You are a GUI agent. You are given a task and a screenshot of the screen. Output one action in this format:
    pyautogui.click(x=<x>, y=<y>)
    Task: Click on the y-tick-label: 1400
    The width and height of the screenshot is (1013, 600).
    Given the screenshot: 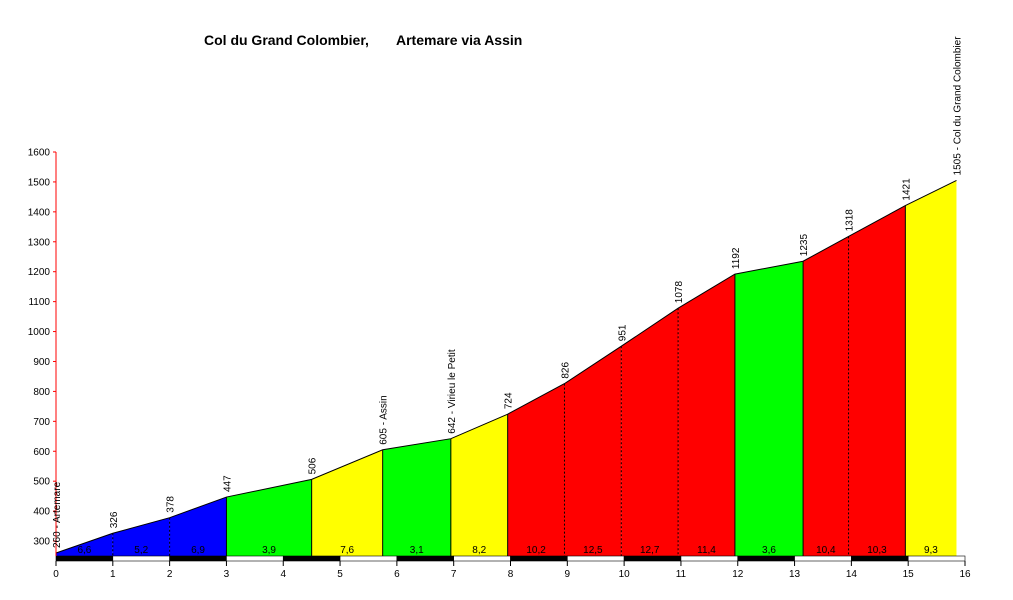 What is the action you would take?
    pyautogui.click(x=39, y=212)
    